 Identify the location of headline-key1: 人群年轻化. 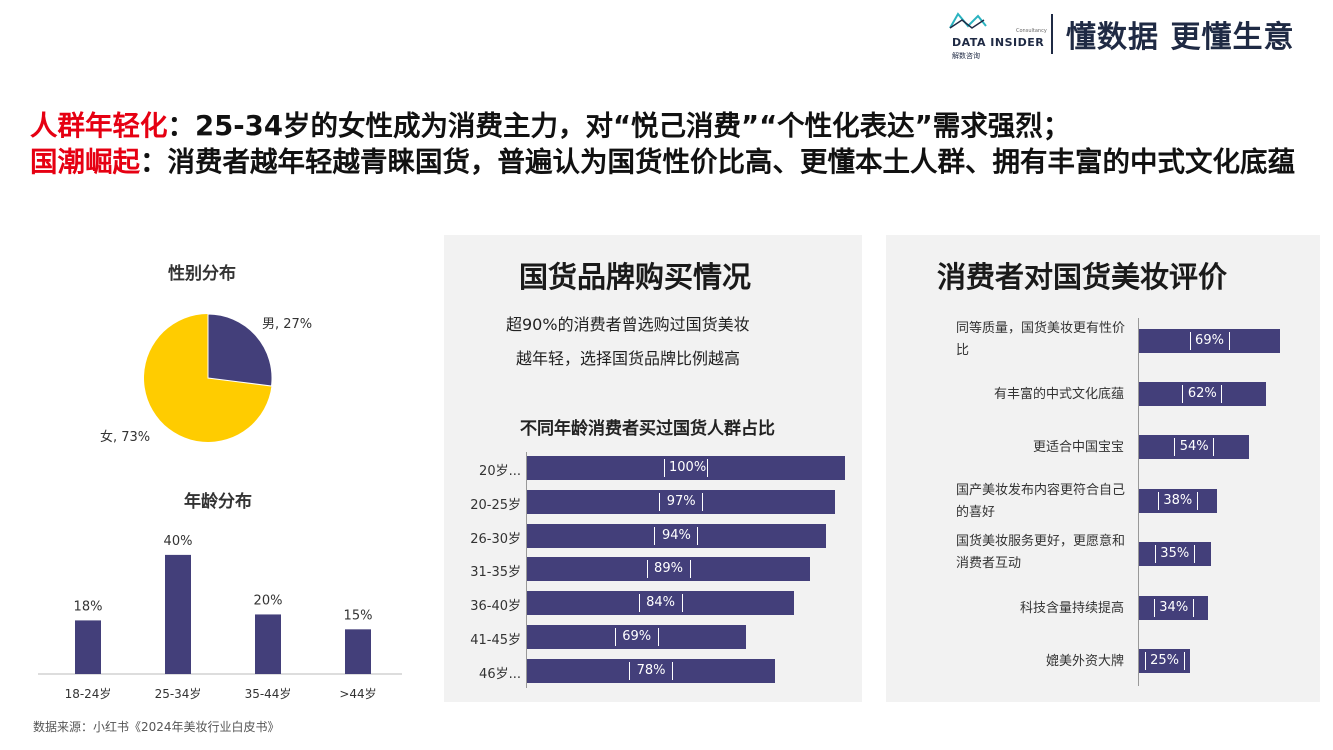
(99, 126).